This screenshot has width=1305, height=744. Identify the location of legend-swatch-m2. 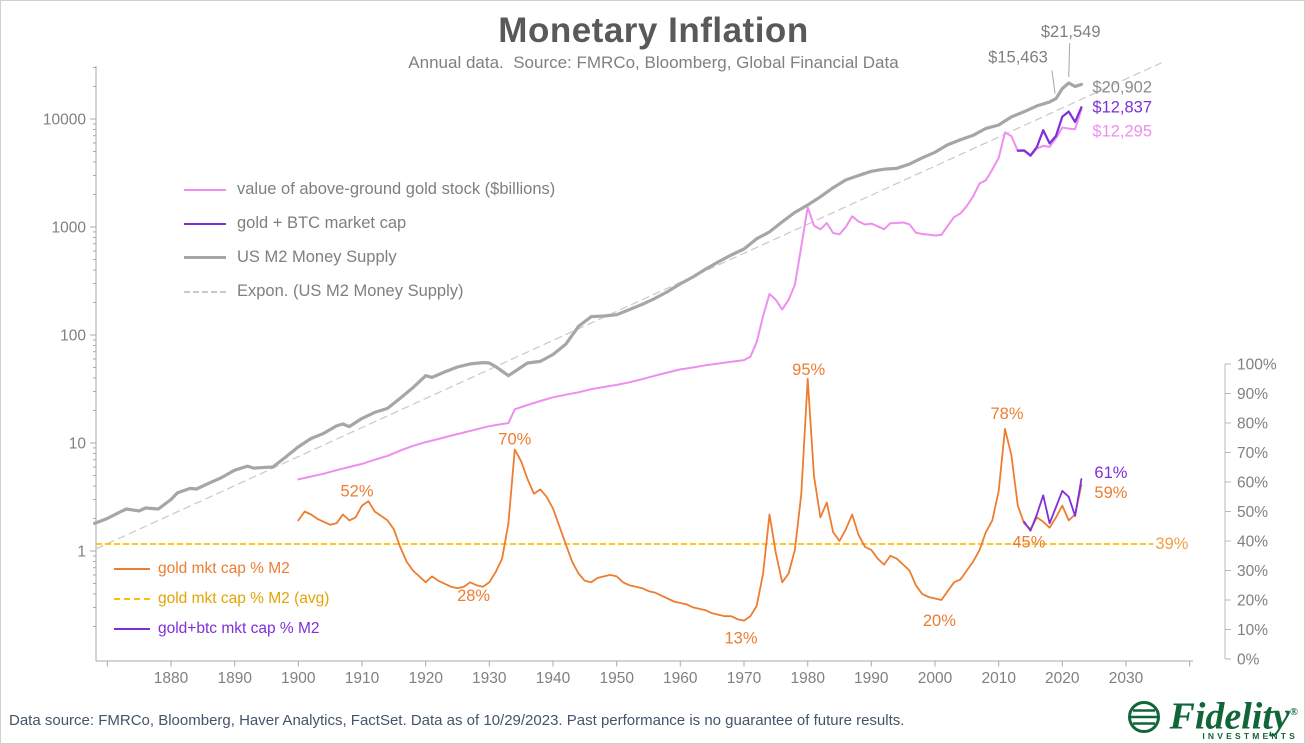
(205, 257).